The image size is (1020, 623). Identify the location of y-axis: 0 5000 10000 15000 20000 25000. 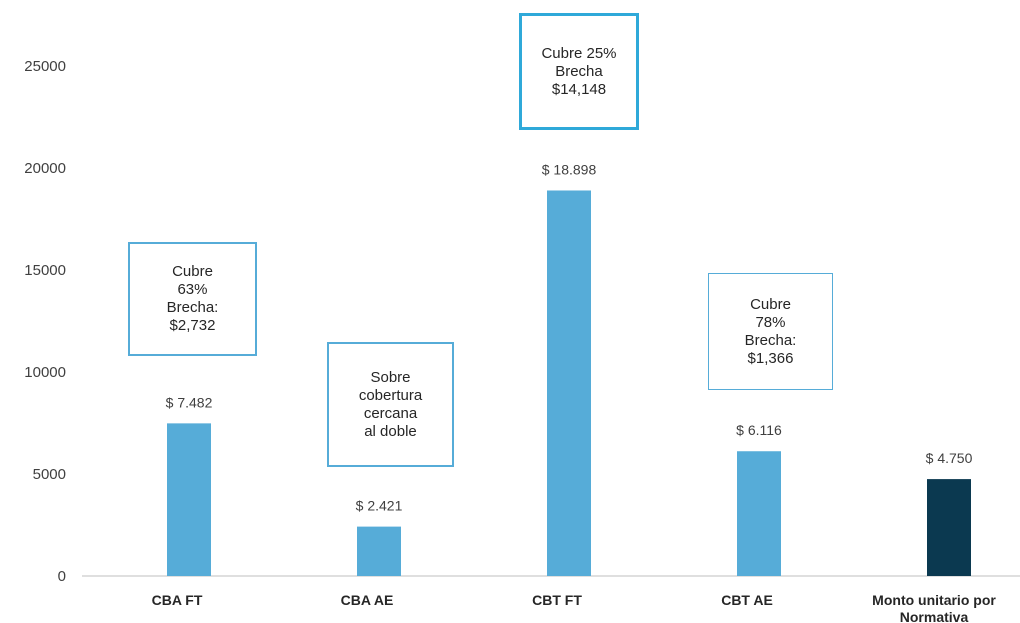
(45, 321).